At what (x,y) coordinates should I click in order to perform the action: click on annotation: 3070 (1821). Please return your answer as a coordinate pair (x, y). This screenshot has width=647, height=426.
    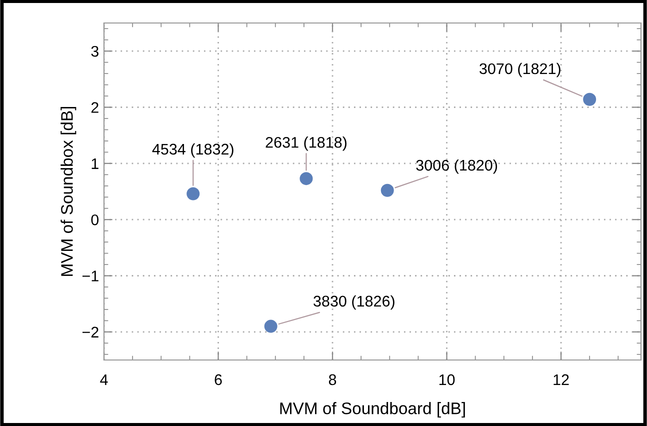
    Looking at the image, I should click on (520, 70).